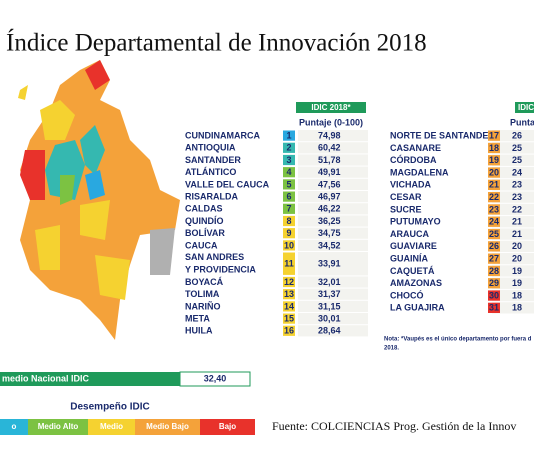 This screenshot has height=462, width=534. I want to click on rank: 5, so click(288, 184).